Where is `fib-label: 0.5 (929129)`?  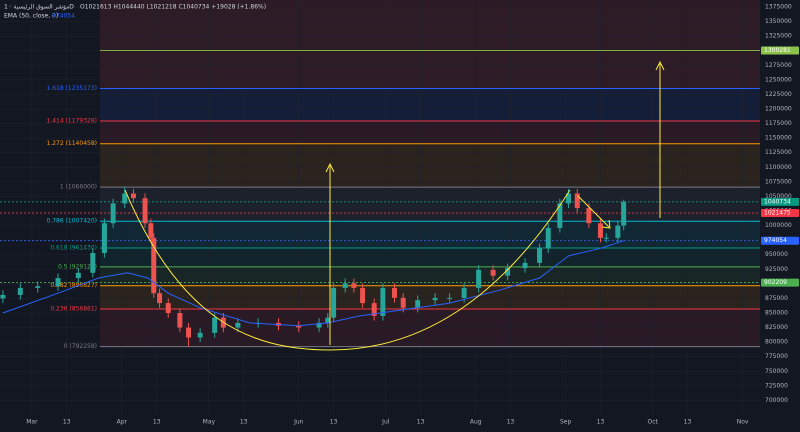 fib-label: 0.5 (929129) is located at coordinates (77, 266).